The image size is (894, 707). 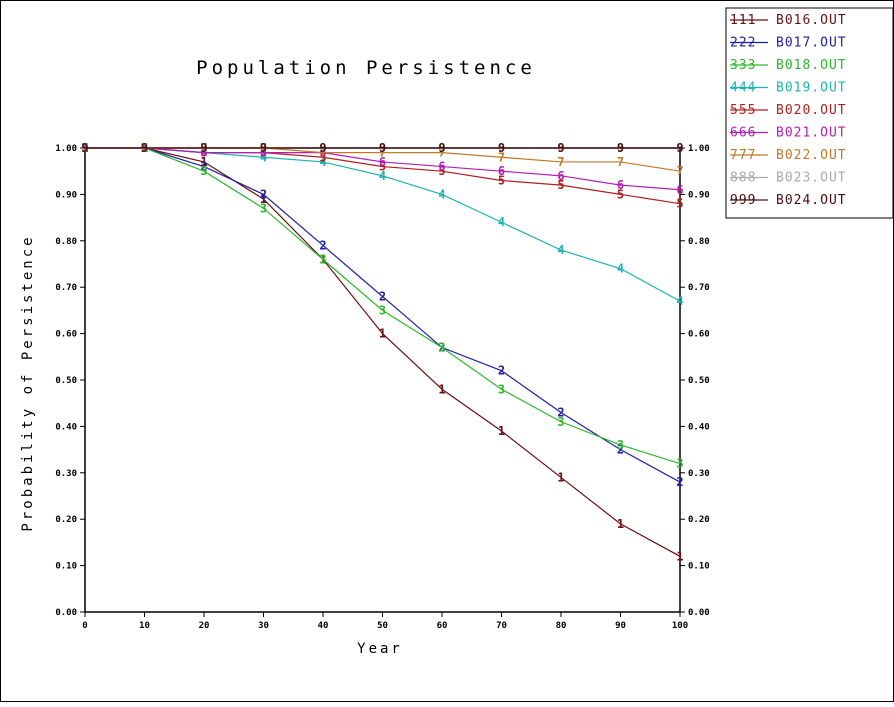 What do you see at coordinates (811, 88) in the screenshot?
I see `legend-label: B019.OUT` at bounding box center [811, 88].